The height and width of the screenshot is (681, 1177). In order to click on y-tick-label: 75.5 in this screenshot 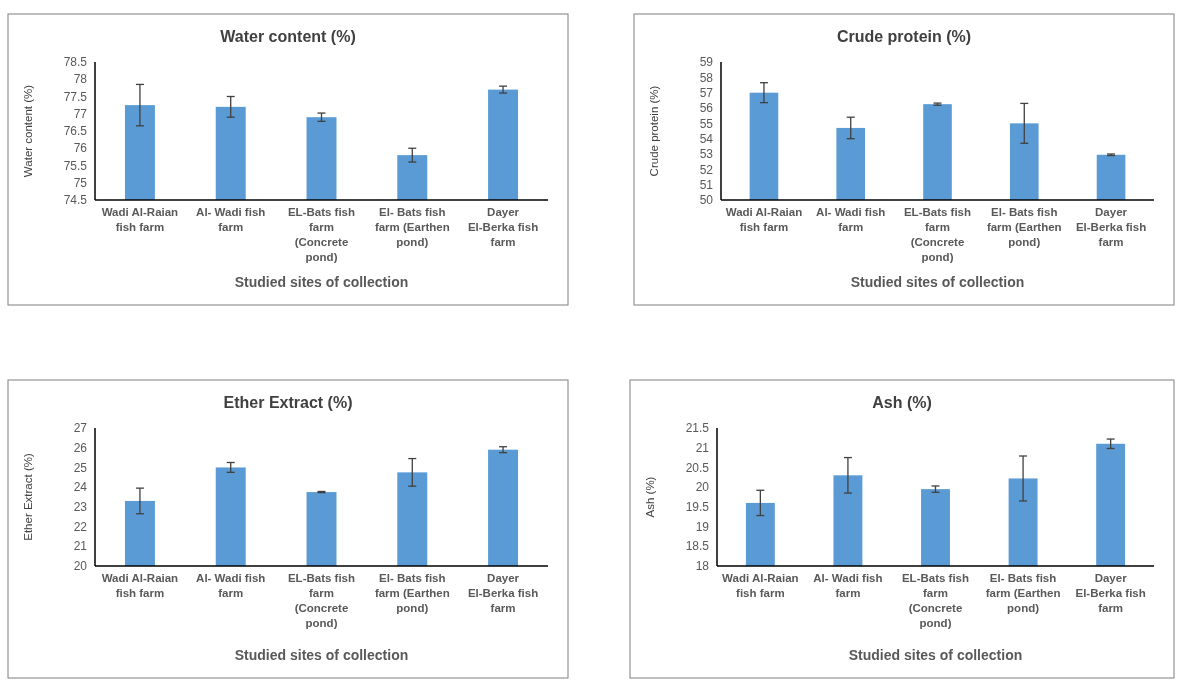, I will do `click(75, 165)`.